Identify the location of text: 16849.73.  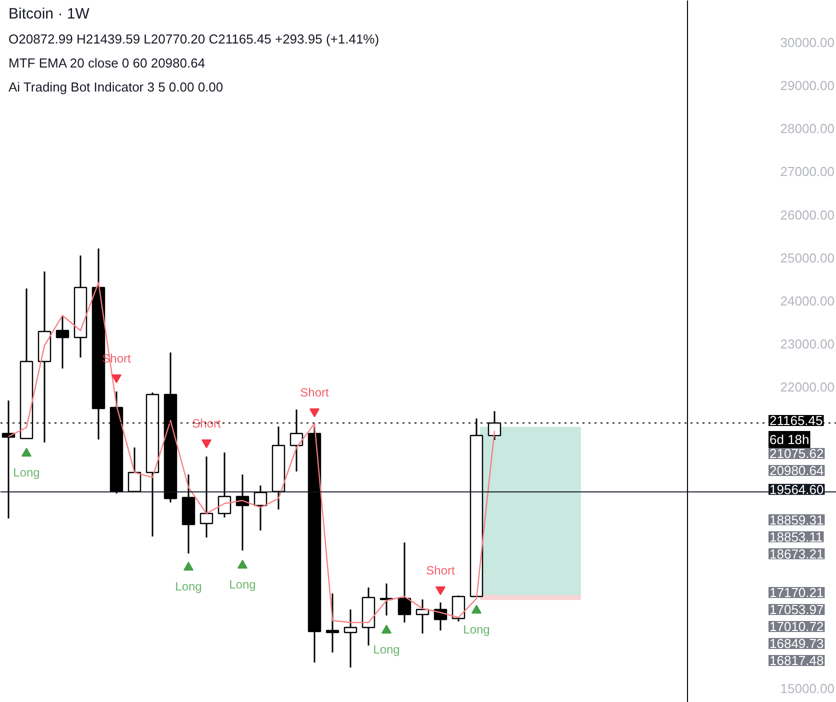
(797, 644).